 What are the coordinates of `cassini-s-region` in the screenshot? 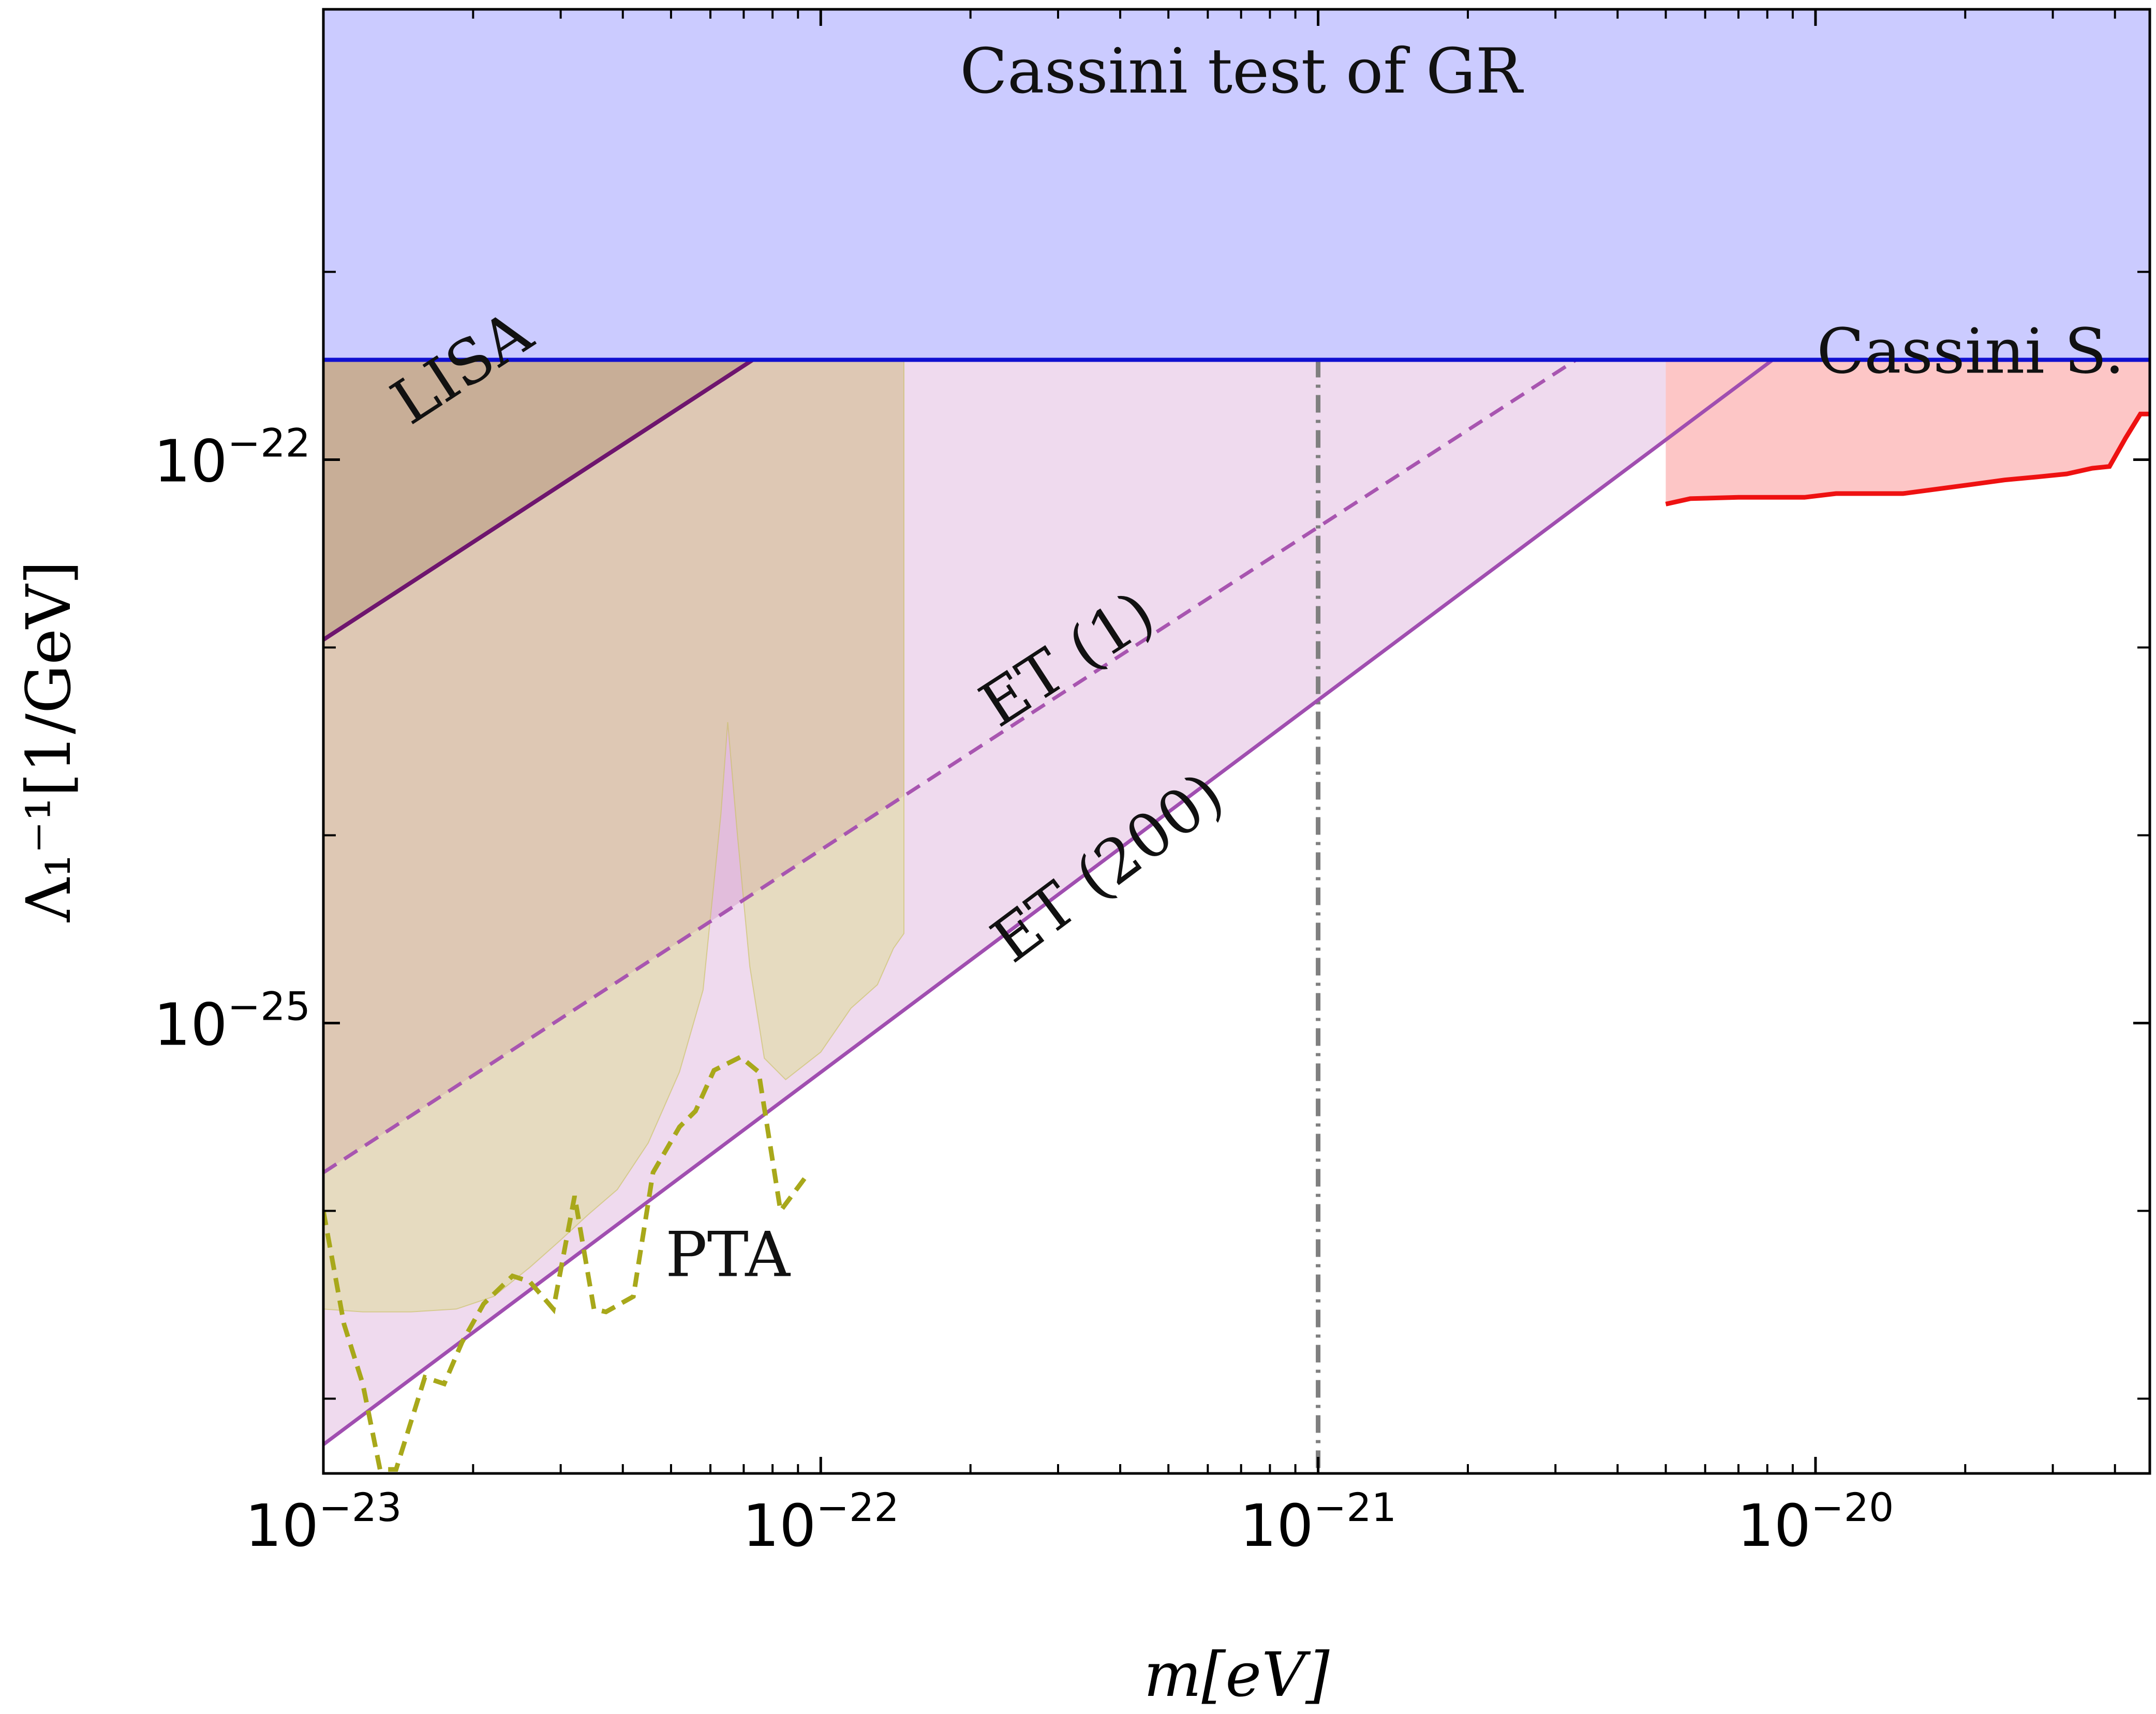 It's located at (1908, 432).